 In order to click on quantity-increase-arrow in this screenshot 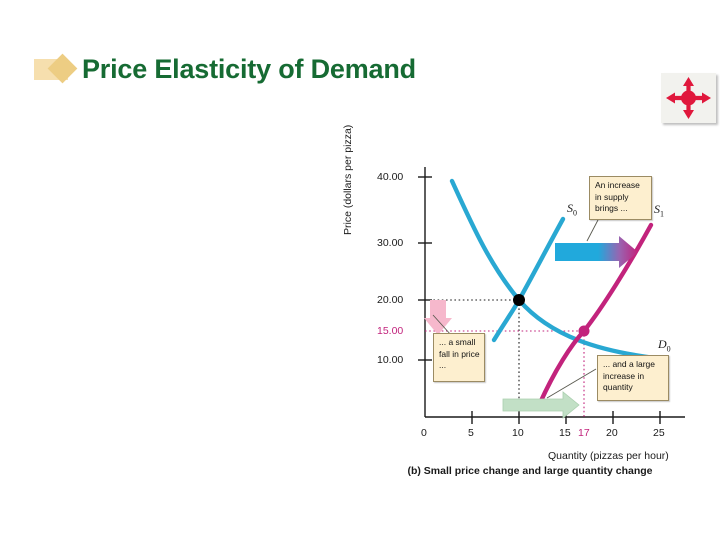, I will do `click(541, 405)`.